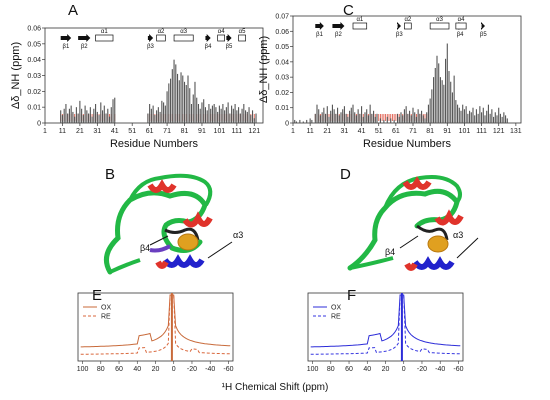 The height and width of the screenshot is (400, 550). What do you see at coordinates (110, 174) in the screenshot?
I see `panel-label-b: B` at bounding box center [110, 174].